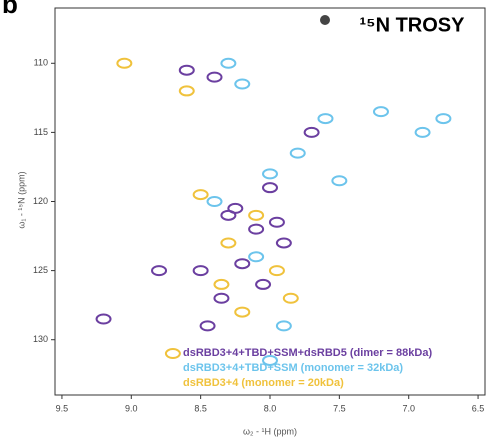  What do you see at coordinates (325, 20) in the screenshot?
I see `decor-dot` at bounding box center [325, 20].